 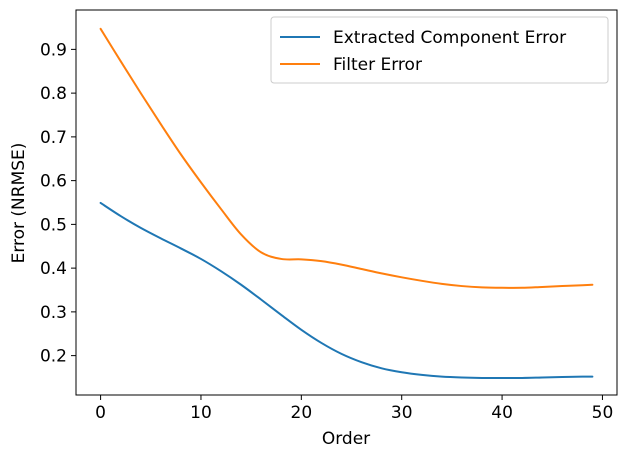 I want to click on x-axis: 0 10 20 30 40 50, so click(x=354, y=409).